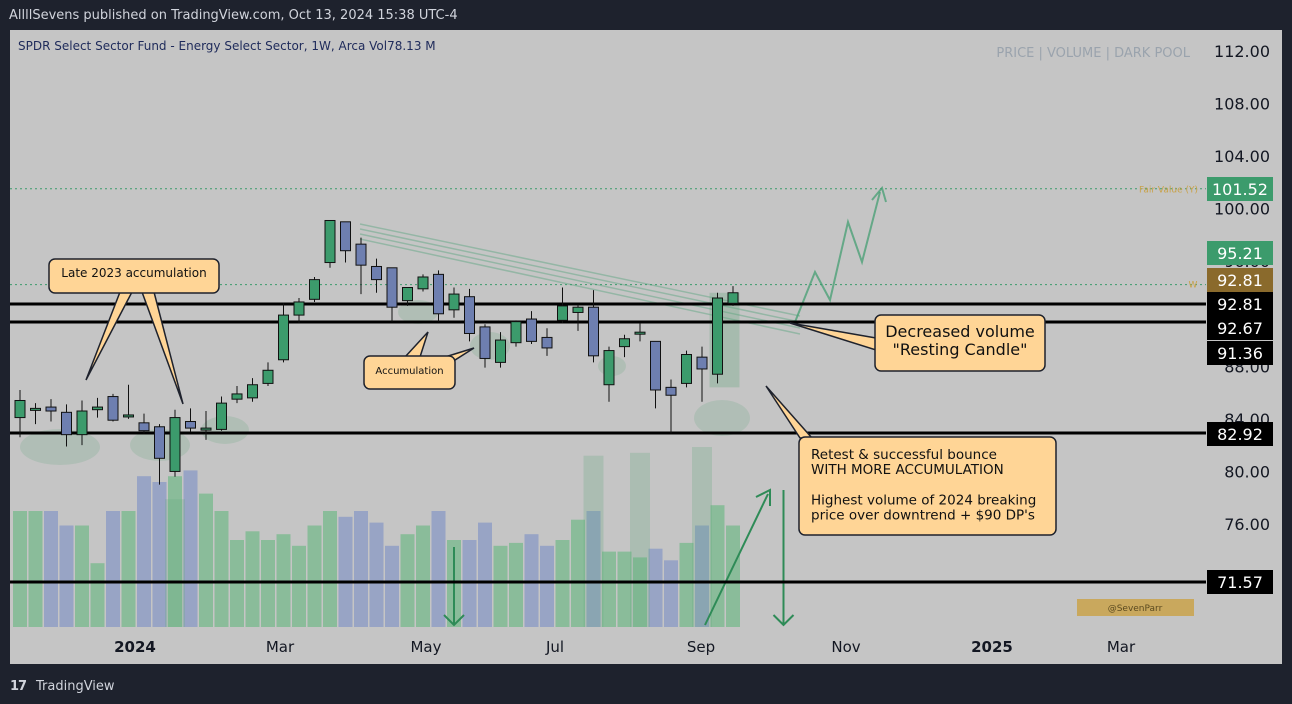 The width and height of the screenshot is (1292, 704). I want to click on price-badge-label: 101.52, so click(1240, 189).